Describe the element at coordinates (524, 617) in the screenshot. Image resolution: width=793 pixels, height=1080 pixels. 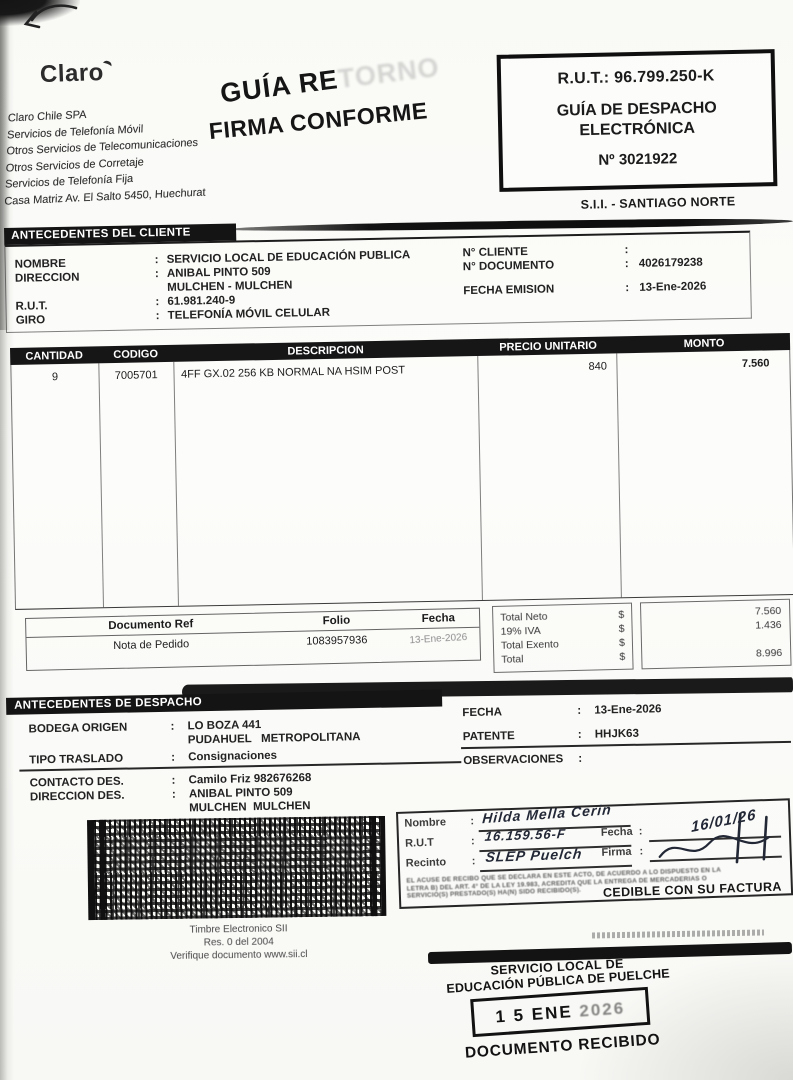
I see `total-neto-label: Total Neto` at that location.